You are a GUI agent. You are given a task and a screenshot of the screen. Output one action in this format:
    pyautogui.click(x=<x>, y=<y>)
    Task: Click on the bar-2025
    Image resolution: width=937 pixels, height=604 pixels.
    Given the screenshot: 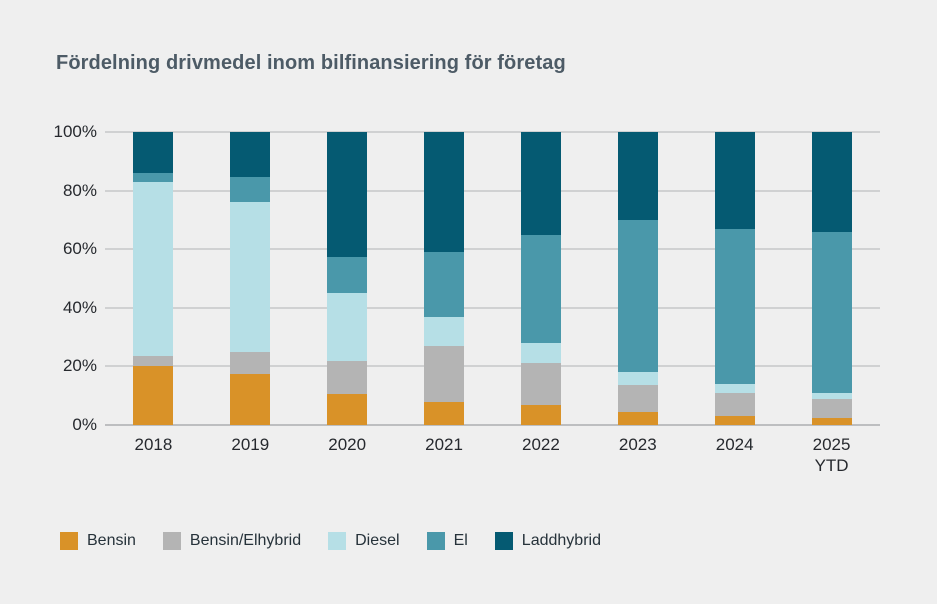 What is the action you would take?
    pyautogui.click(x=831, y=278)
    